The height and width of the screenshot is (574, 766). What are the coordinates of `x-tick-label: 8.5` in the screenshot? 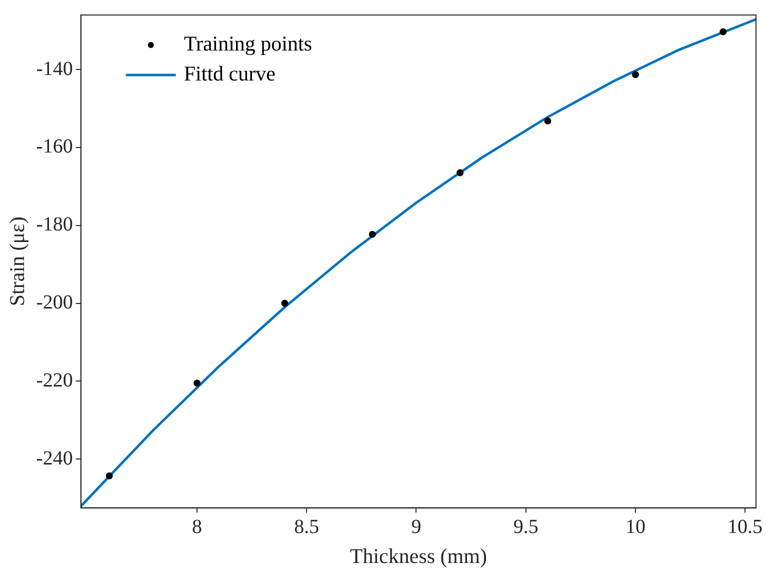 It's located at (307, 527).